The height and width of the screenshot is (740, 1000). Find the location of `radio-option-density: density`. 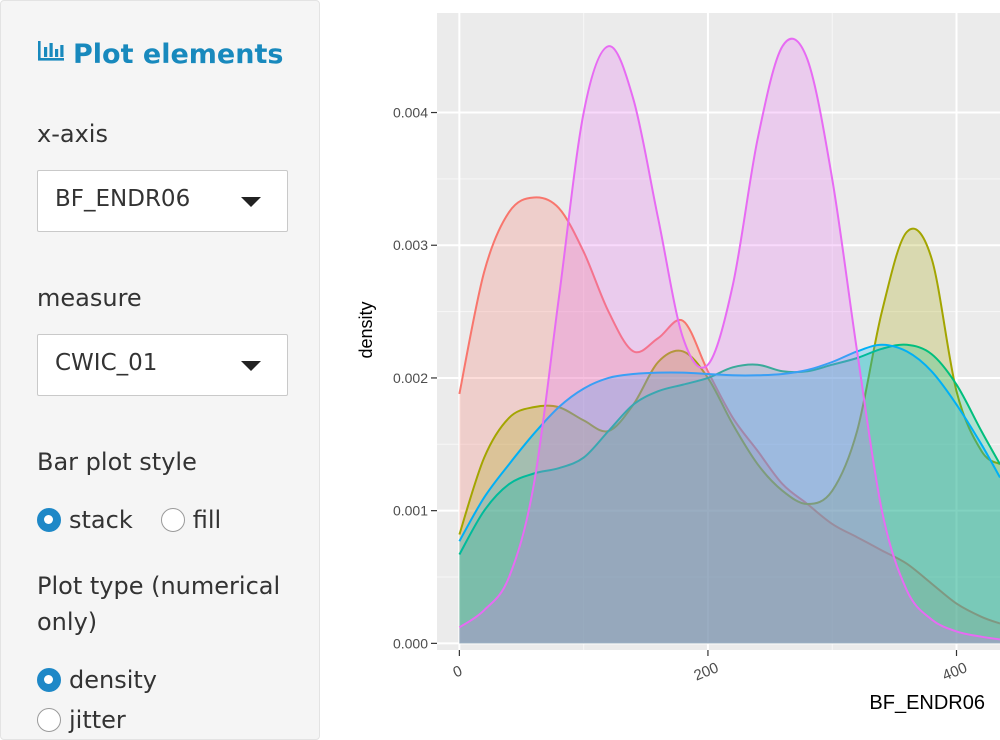

radio-option-density: density is located at coordinates (97, 680).